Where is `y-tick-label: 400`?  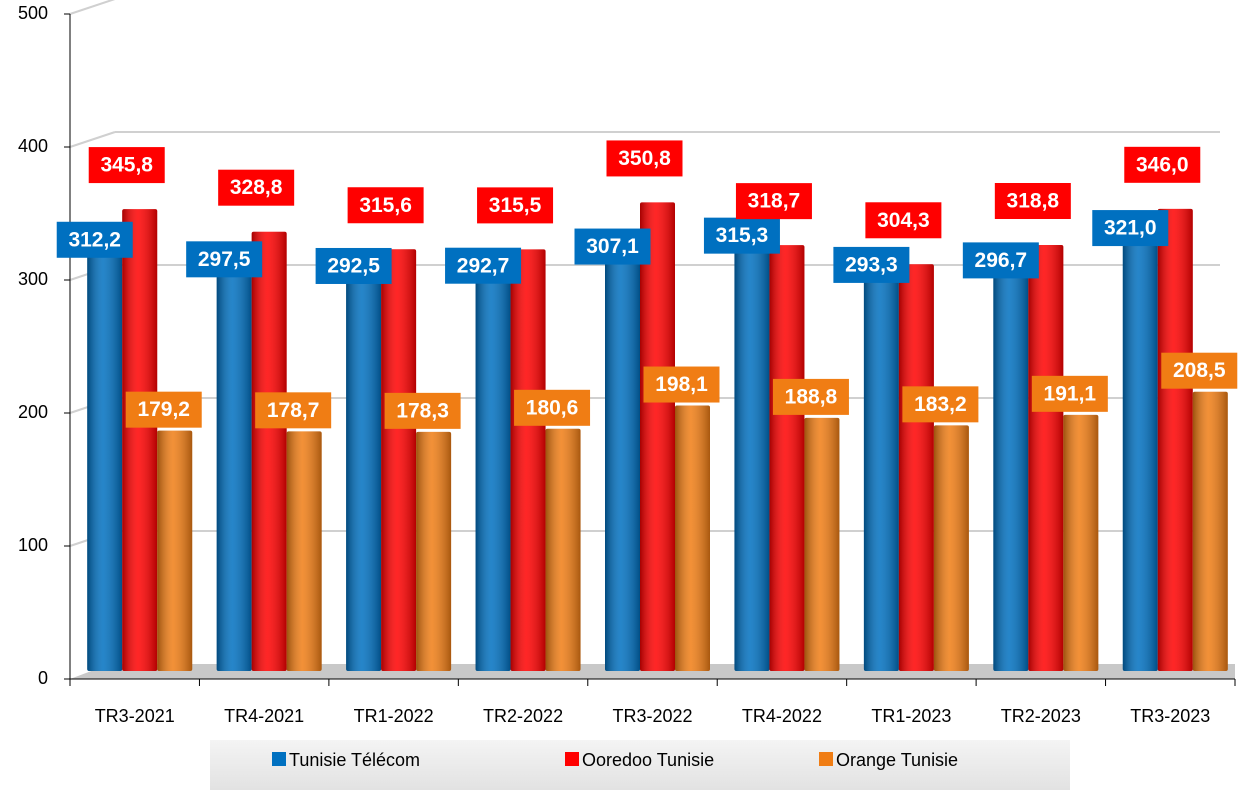
y-tick-label: 400 is located at coordinates (33, 146).